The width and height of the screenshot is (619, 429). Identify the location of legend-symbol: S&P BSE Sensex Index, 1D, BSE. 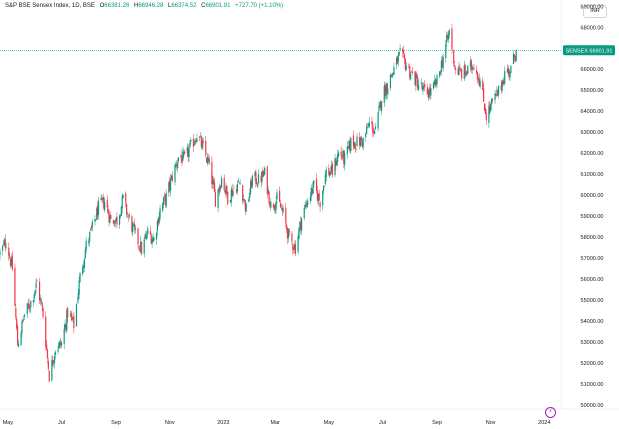
(50, 6).